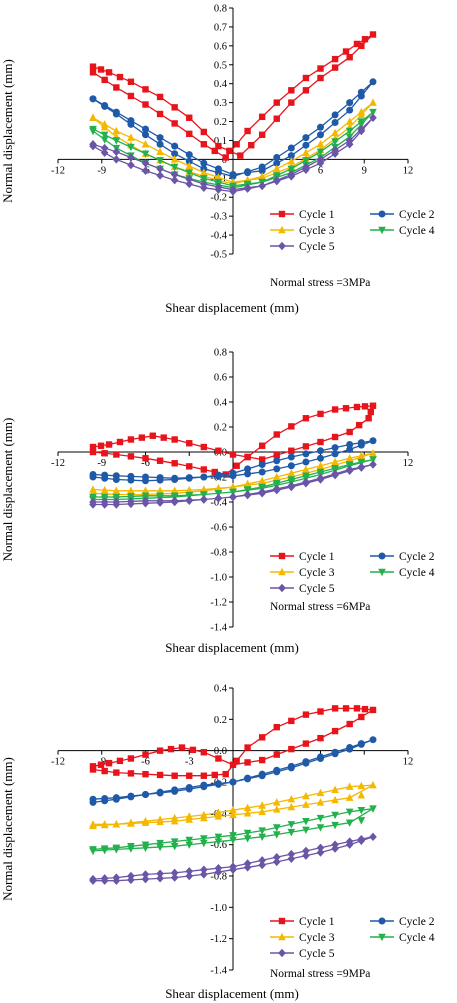 The height and width of the screenshot is (1003, 457). What do you see at coordinates (218, 578) in the screenshot?
I see `y-tick-label: -1.0` at bounding box center [218, 578].